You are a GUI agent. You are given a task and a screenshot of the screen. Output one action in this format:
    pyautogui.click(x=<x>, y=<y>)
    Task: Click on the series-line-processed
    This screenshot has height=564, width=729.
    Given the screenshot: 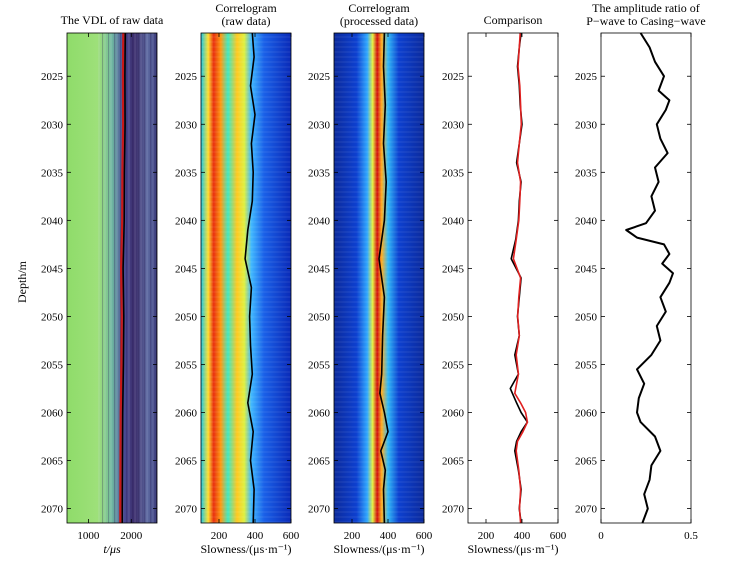 What is the action you would take?
    pyautogui.click(x=520, y=278)
    